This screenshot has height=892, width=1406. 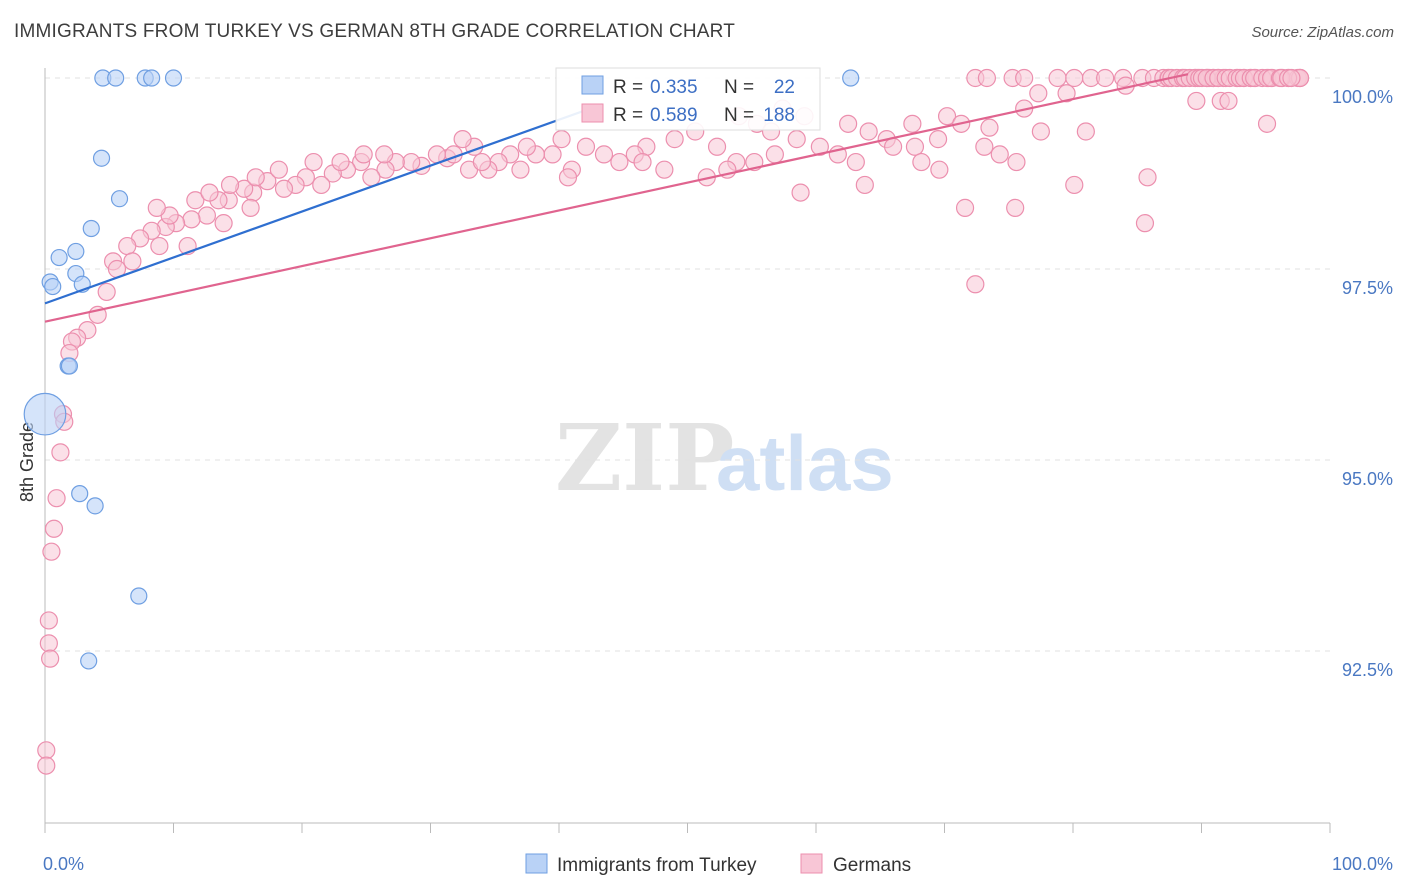 What do you see at coordinates (1367, 670) in the screenshot?
I see `y-tick-label: 92.5%` at bounding box center [1367, 670].